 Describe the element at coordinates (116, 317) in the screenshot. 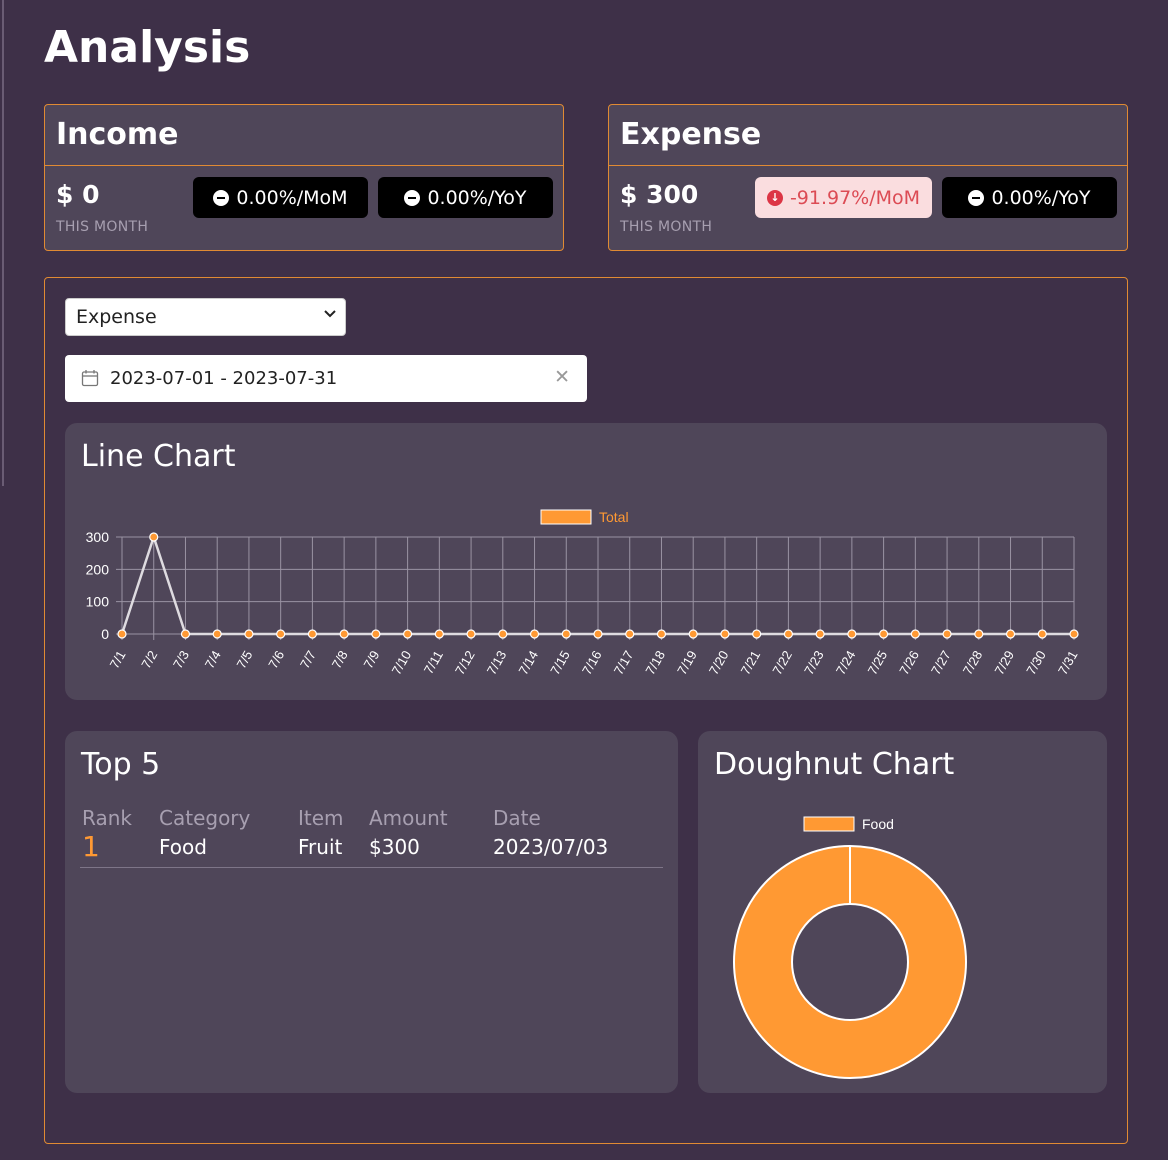

I see `type-select-value: Expense` at that location.